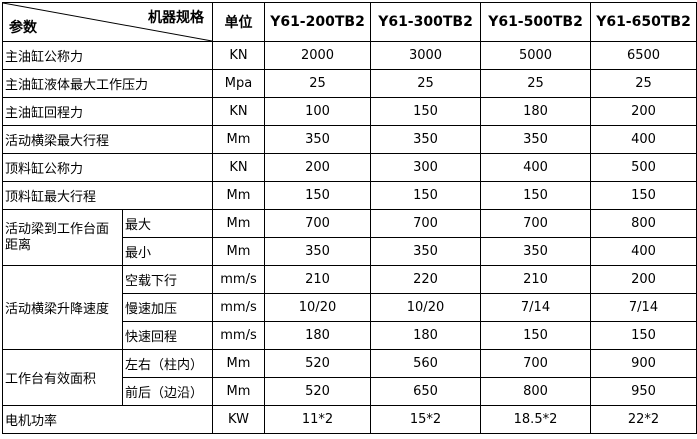  I want to click on value-cell: 5000, so click(535, 55).